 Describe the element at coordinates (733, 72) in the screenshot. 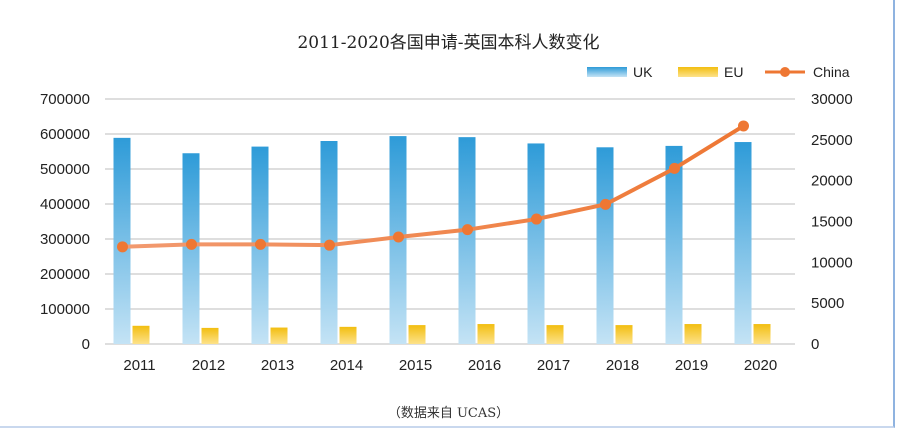

I see `legend-label-eu: EU` at that location.